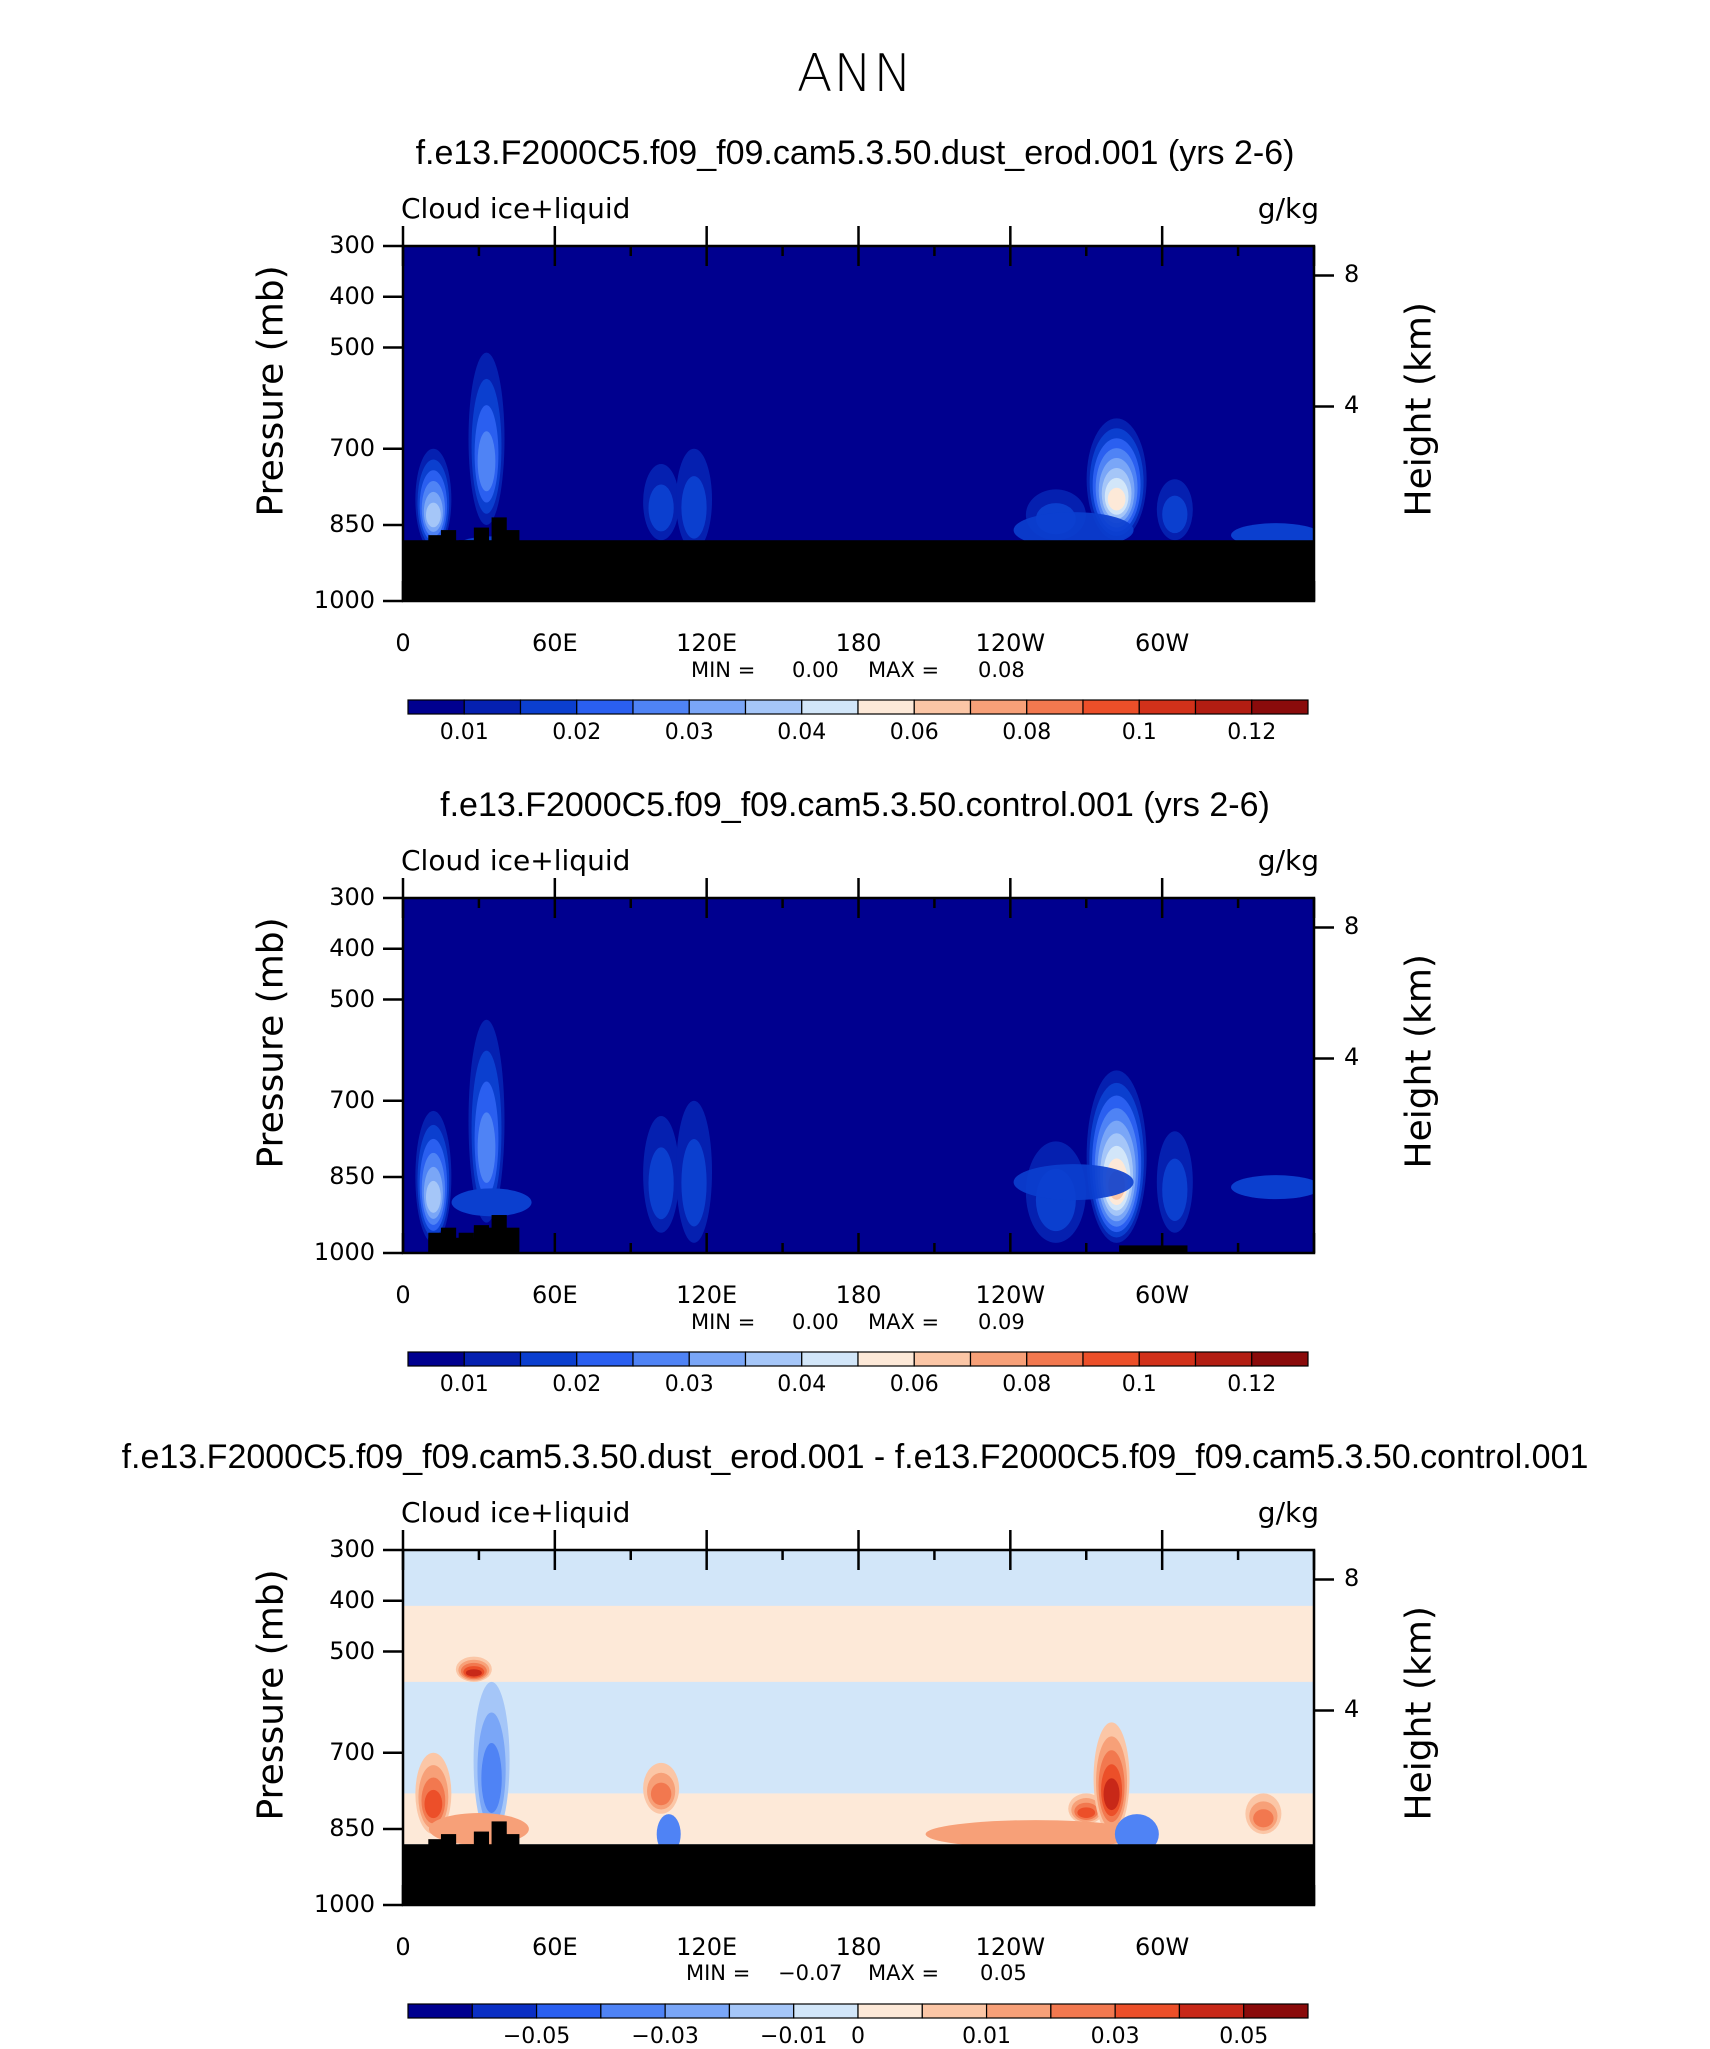 This screenshot has height=2049, width=1710. I want to click on y-tick-label: 1000, so click(344, 600).